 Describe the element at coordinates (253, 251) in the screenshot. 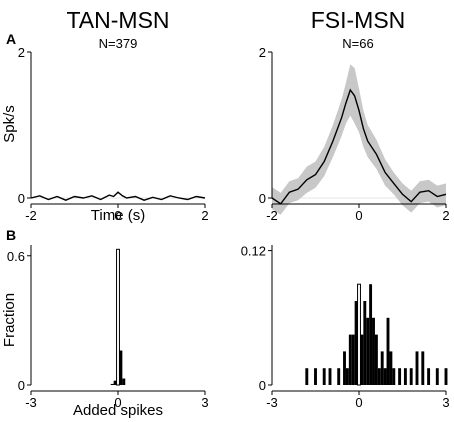

I see `fsi-hist-y-tick-label: 0.12` at that location.